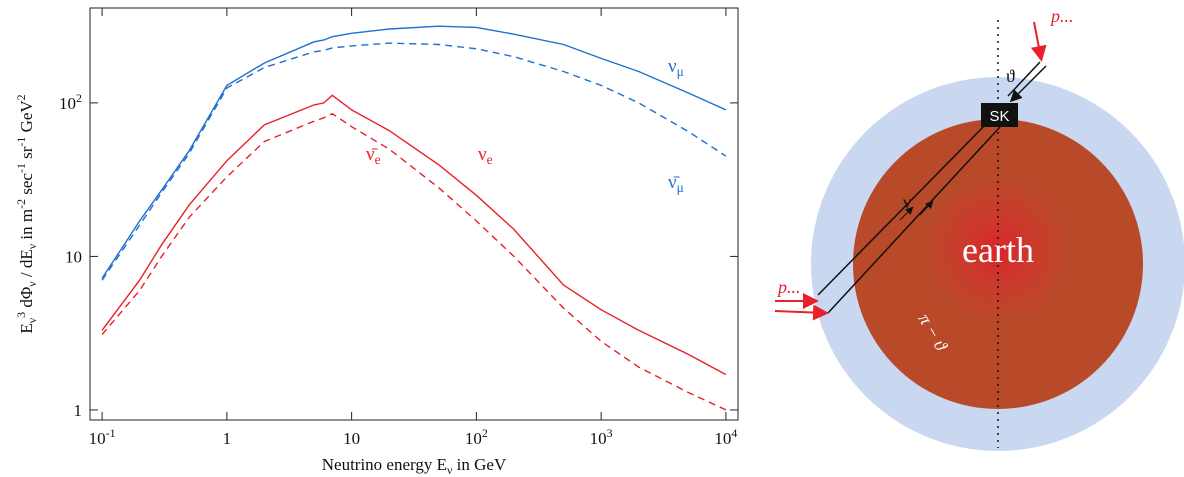  I want to click on earth-label: earth, so click(998, 250).